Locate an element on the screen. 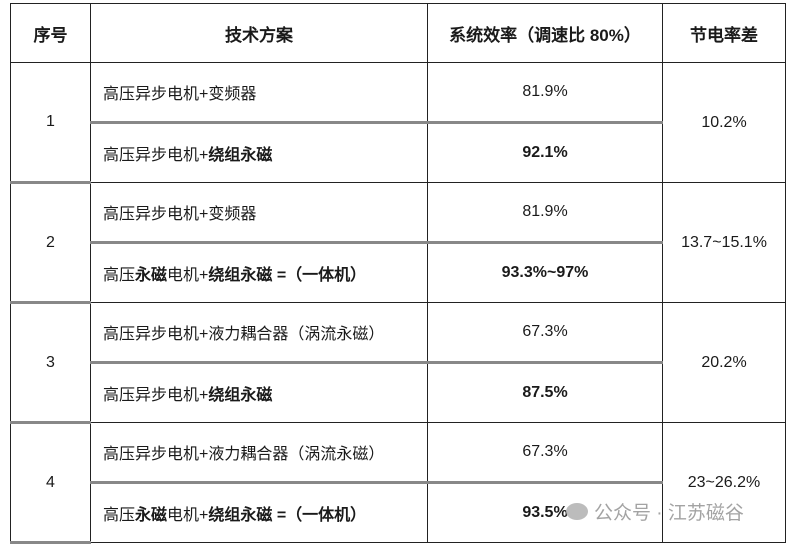 The width and height of the screenshot is (794, 545). saving-diff-cell: 13.7~15.1% is located at coordinates (724, 242).